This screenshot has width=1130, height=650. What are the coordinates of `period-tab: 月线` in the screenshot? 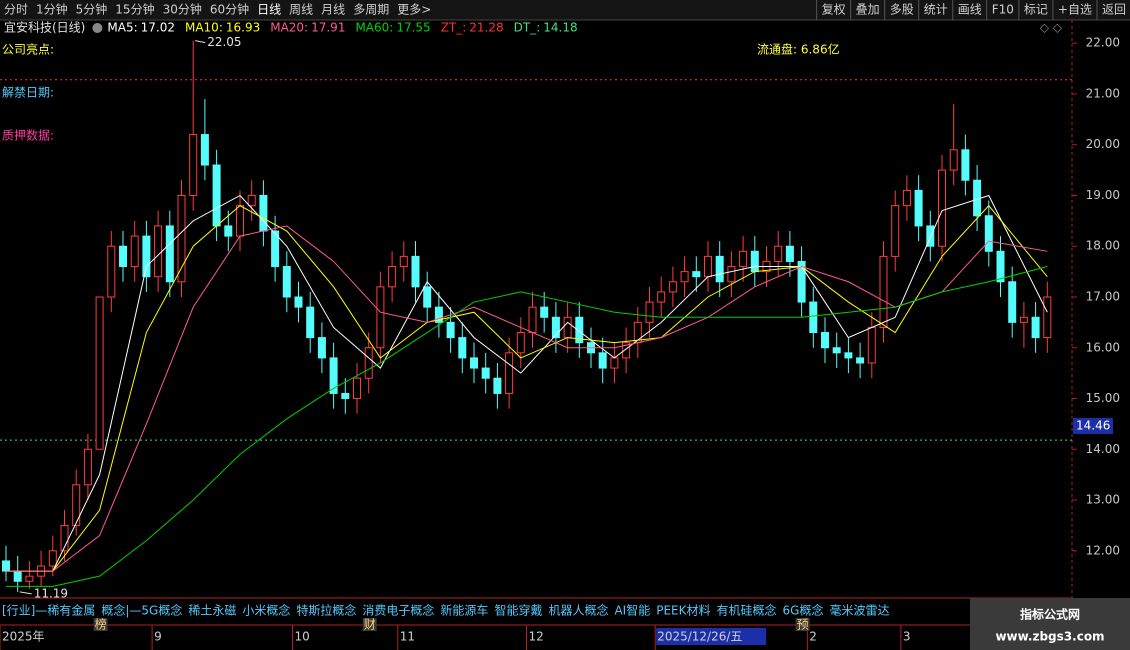 It's located at (333, 10).